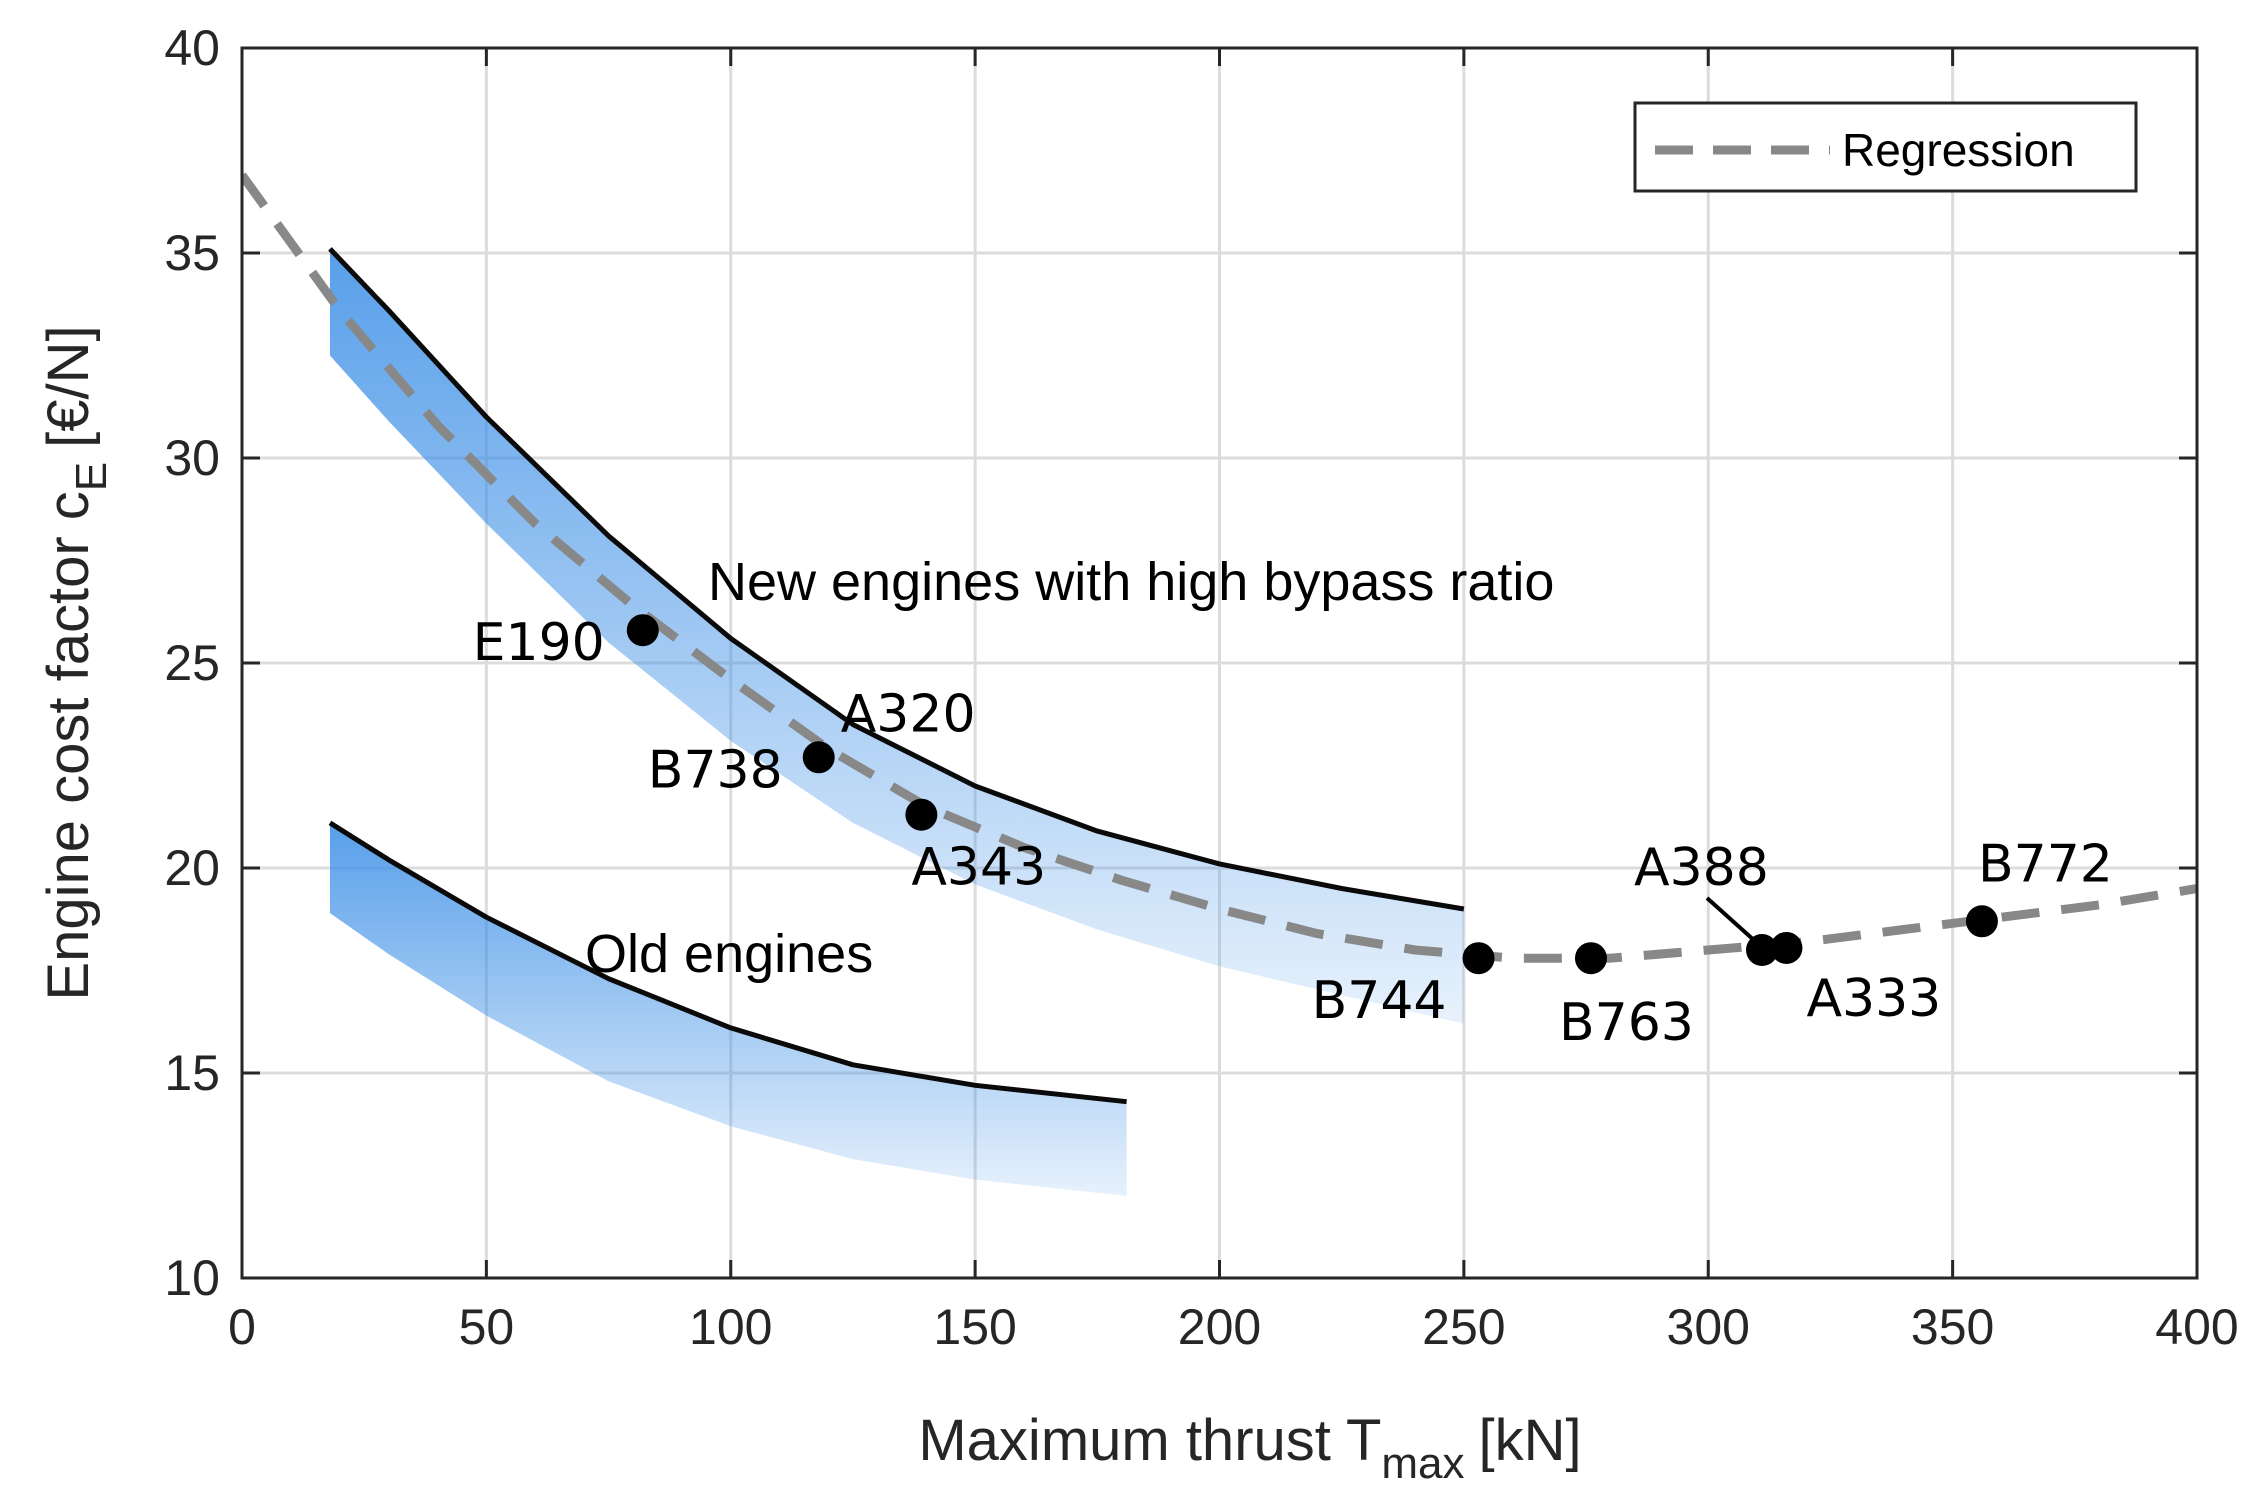  I want to click on y-tick-label: 40, so click(192, 48).